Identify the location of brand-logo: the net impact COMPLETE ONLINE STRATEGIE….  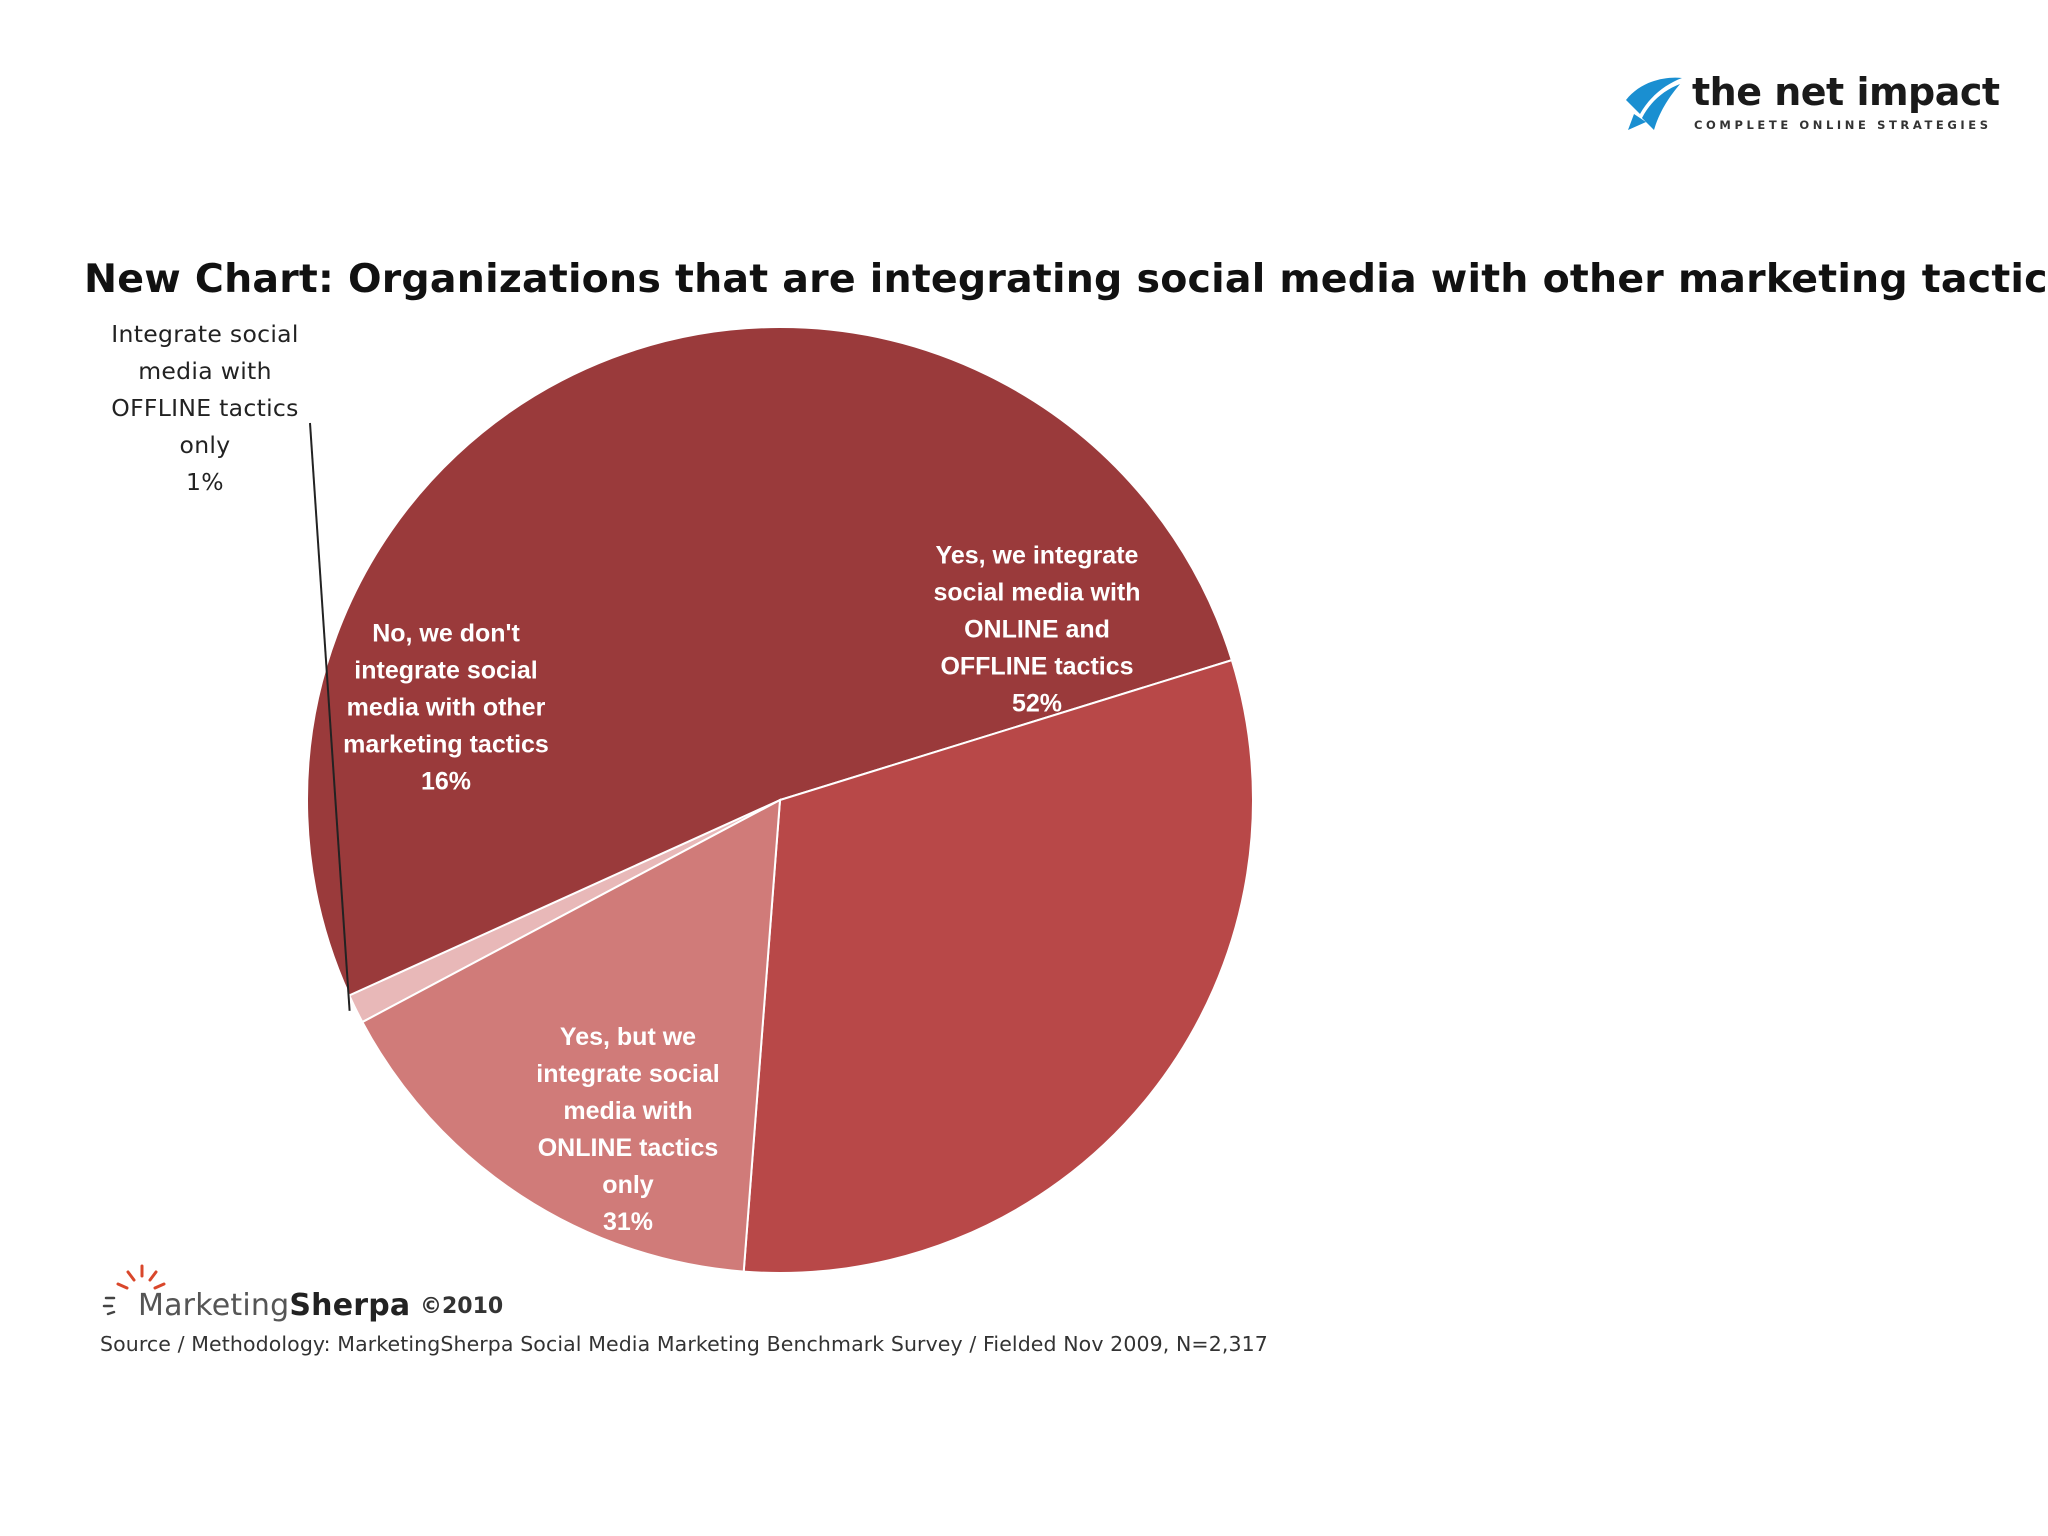
(1820, 105).